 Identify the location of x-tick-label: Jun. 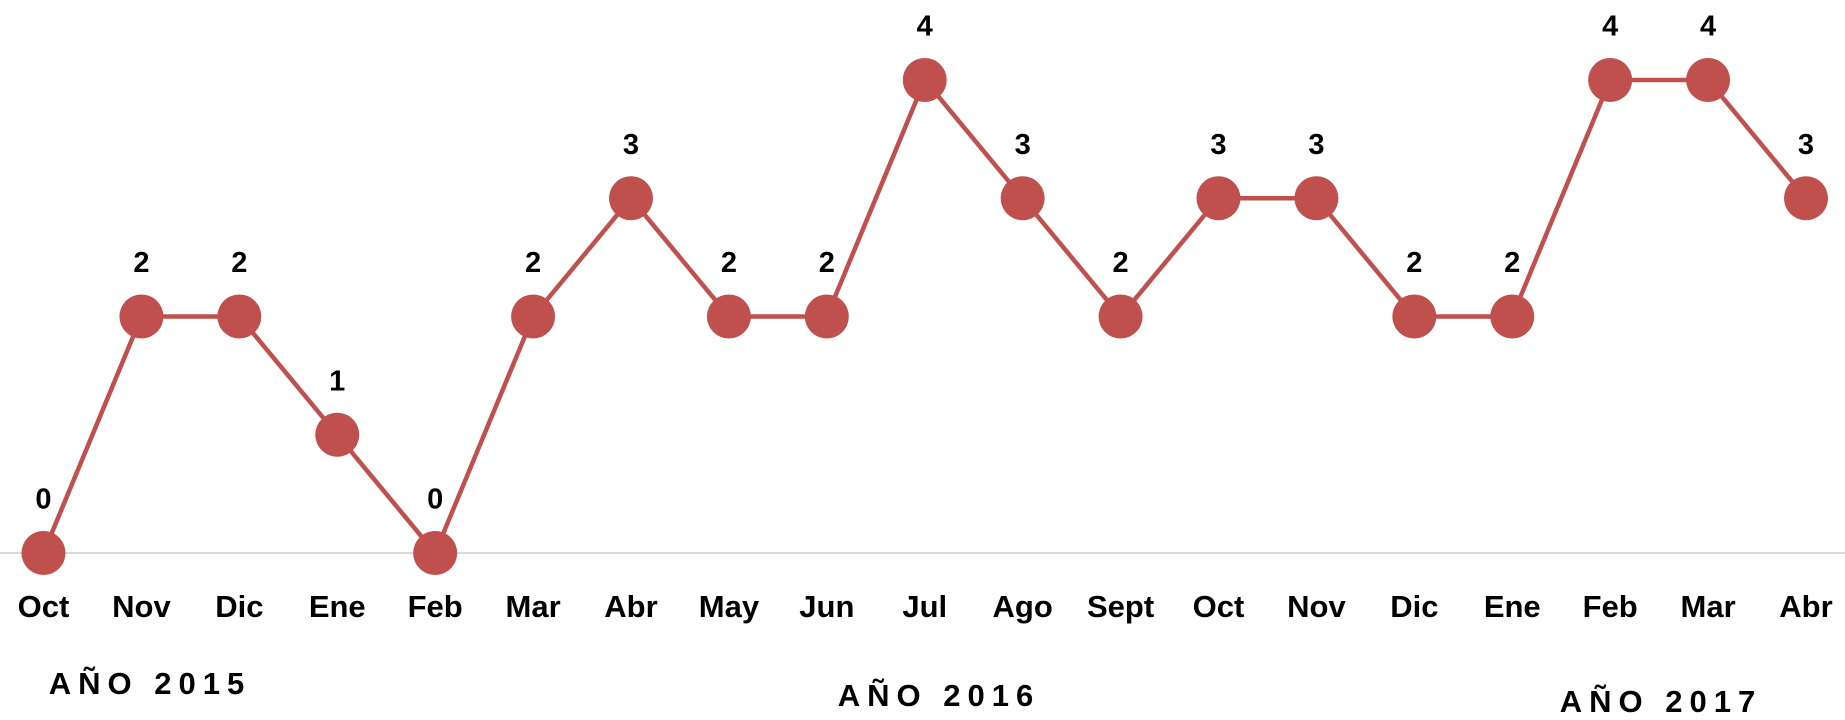
(826, 606).